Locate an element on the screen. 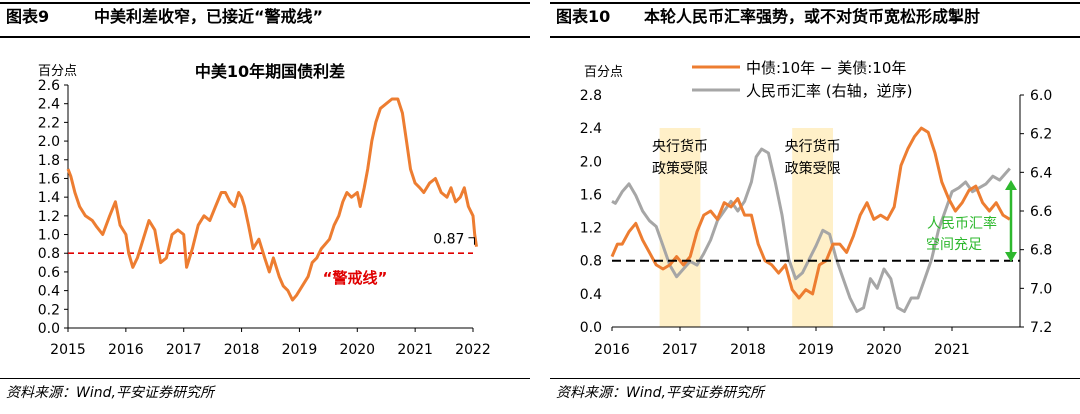  y-tick-label: 2.8 is located at coordinates (591, 96).